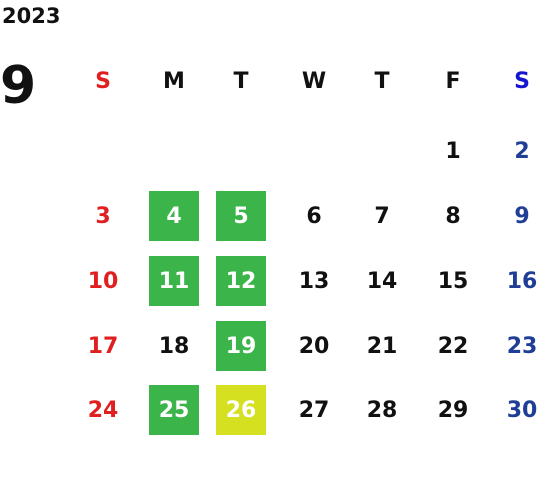  Describe the element at coordinates (453, 151) in the screenshot. I see `day: 1` at that location.